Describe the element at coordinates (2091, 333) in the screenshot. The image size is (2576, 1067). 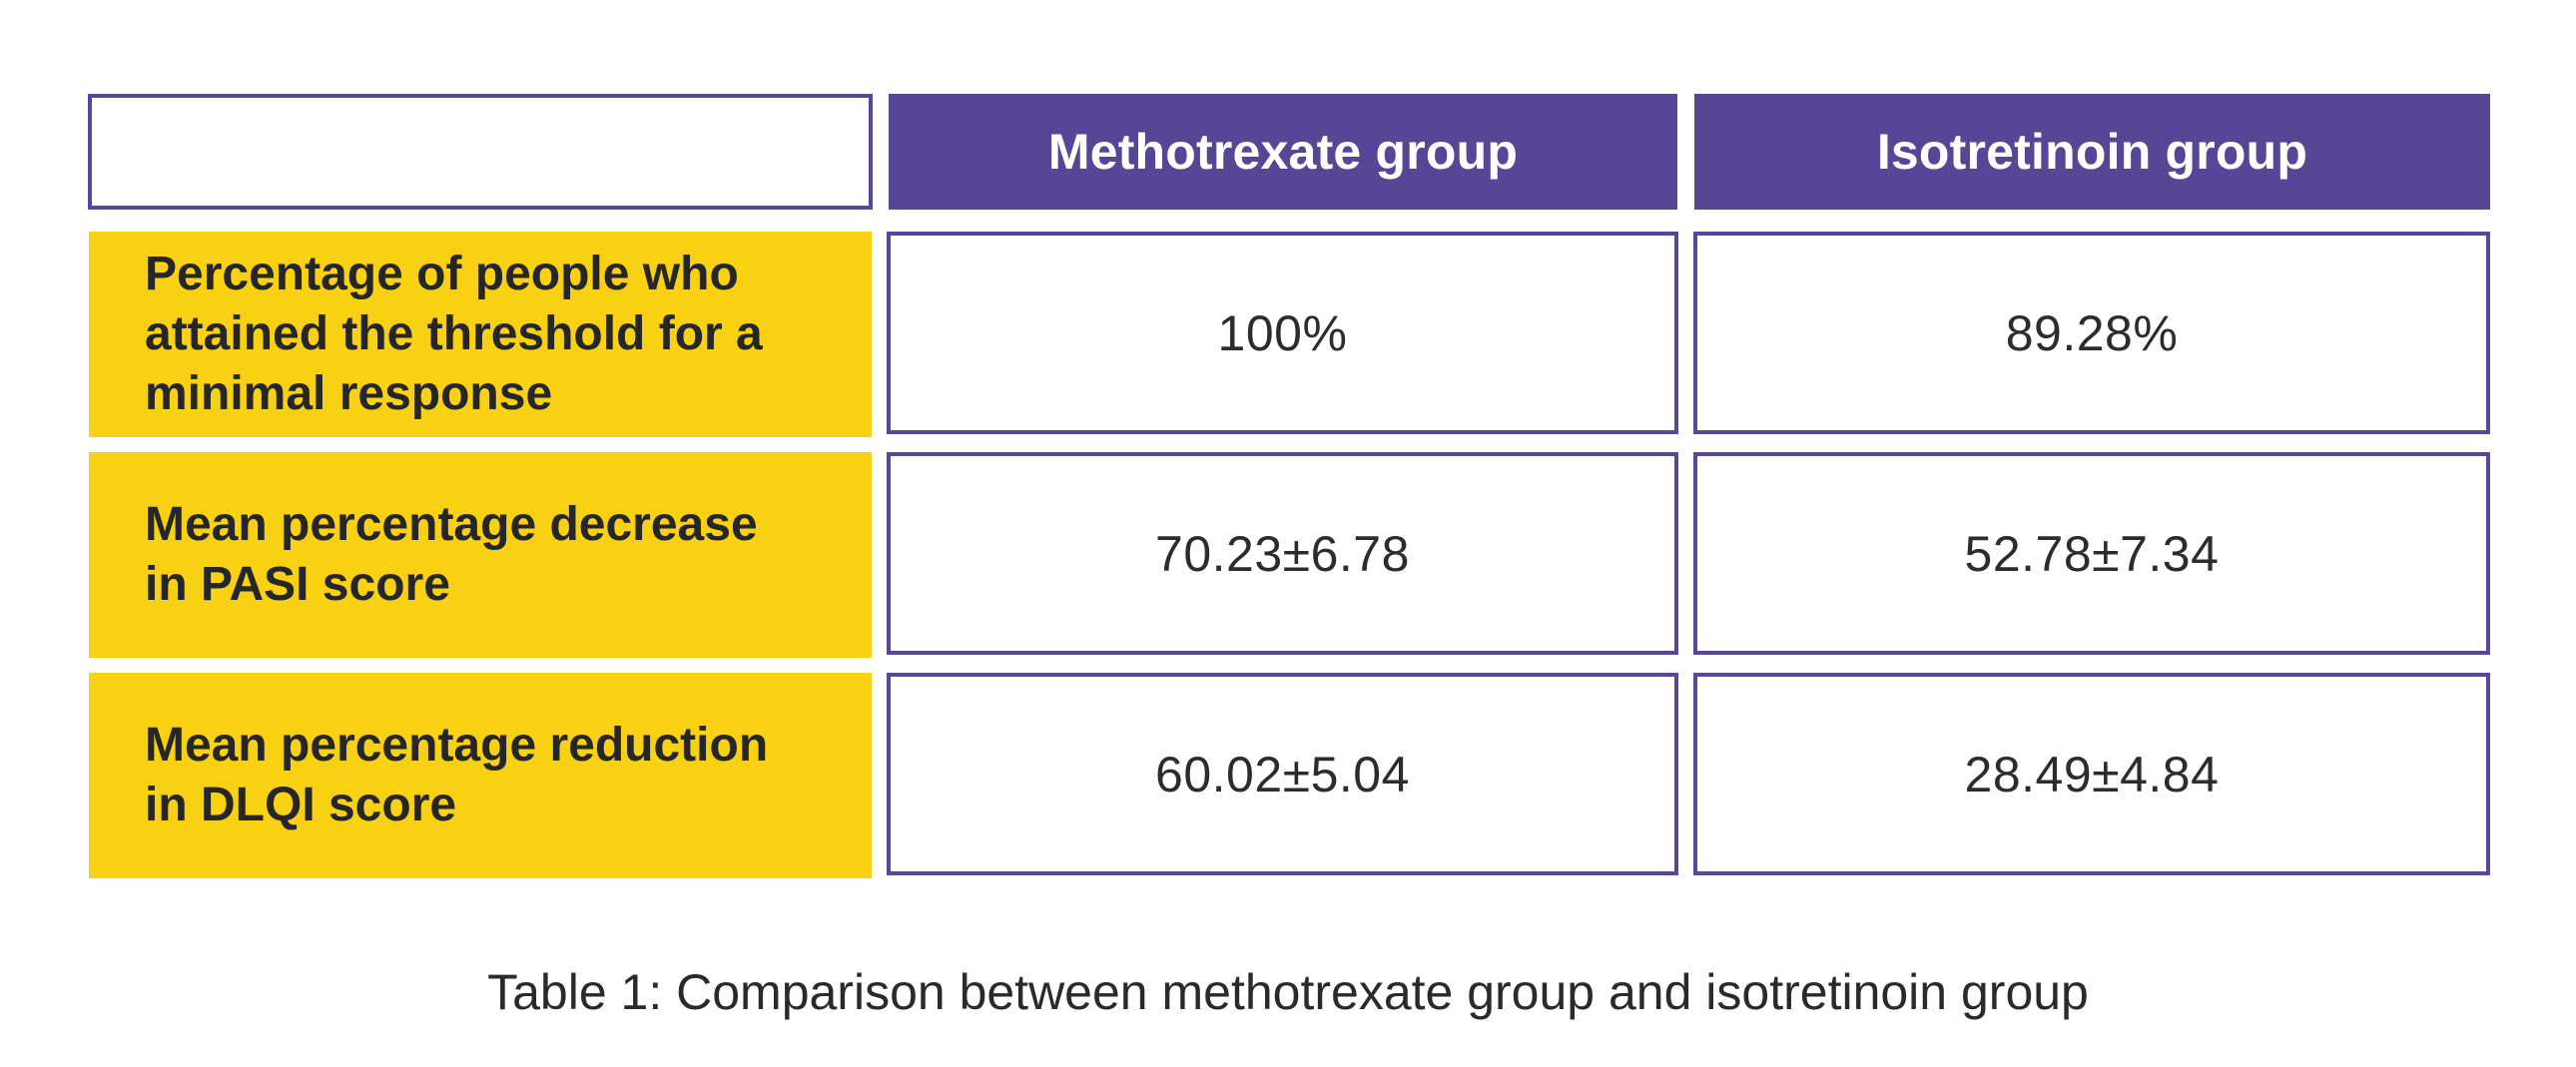
I see `cell-isotretinoin-minimal-response: 89.28%` at that location.